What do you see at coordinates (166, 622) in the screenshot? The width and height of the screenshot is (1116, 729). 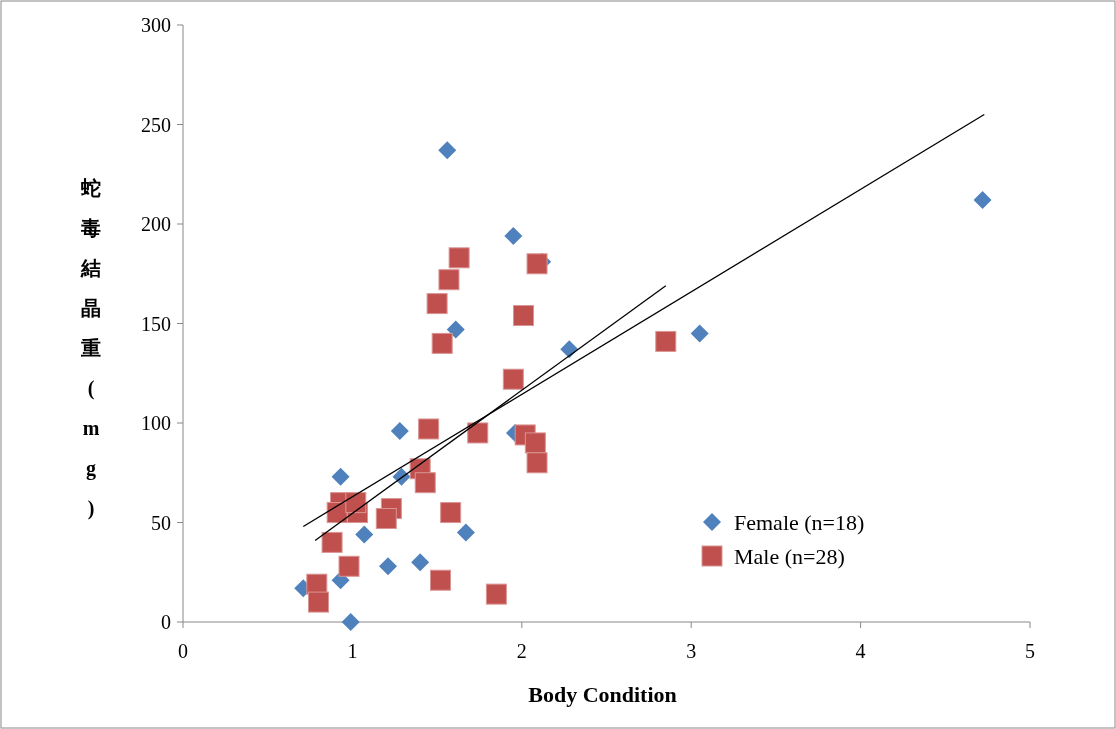 I see `y-tick-label: 0` at bounding box center [166, 622].